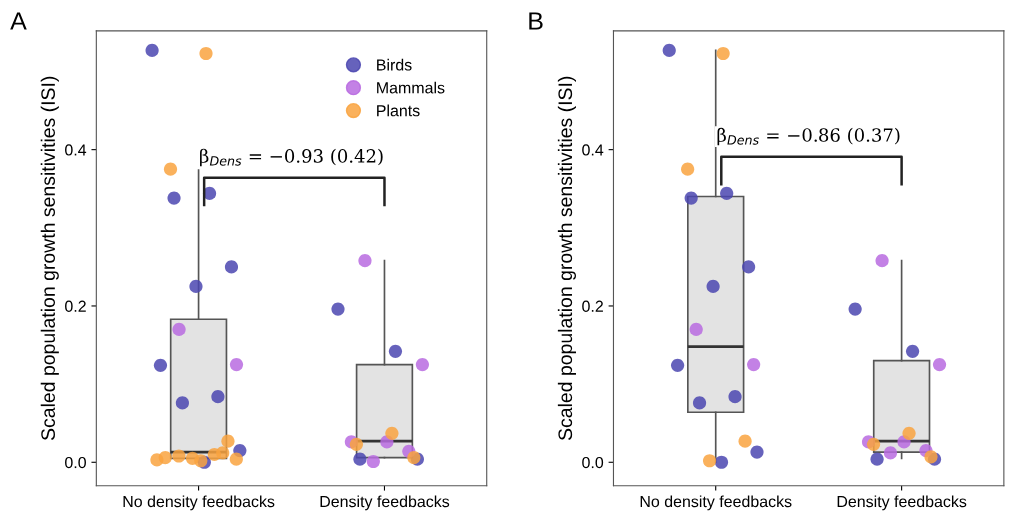  I want to click on annotation: β$_{Dens}$ = −0.86 (0.37), so click(808, 136).